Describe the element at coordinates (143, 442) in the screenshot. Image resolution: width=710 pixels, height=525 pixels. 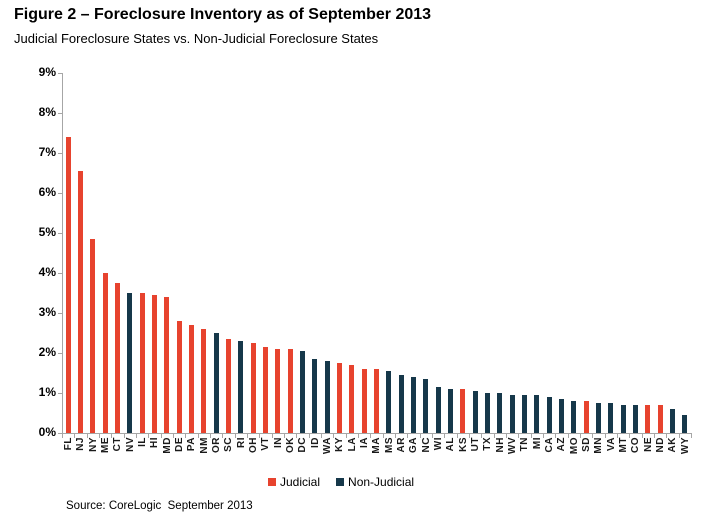
I see `x-axis-label-IL: IL` at that location.